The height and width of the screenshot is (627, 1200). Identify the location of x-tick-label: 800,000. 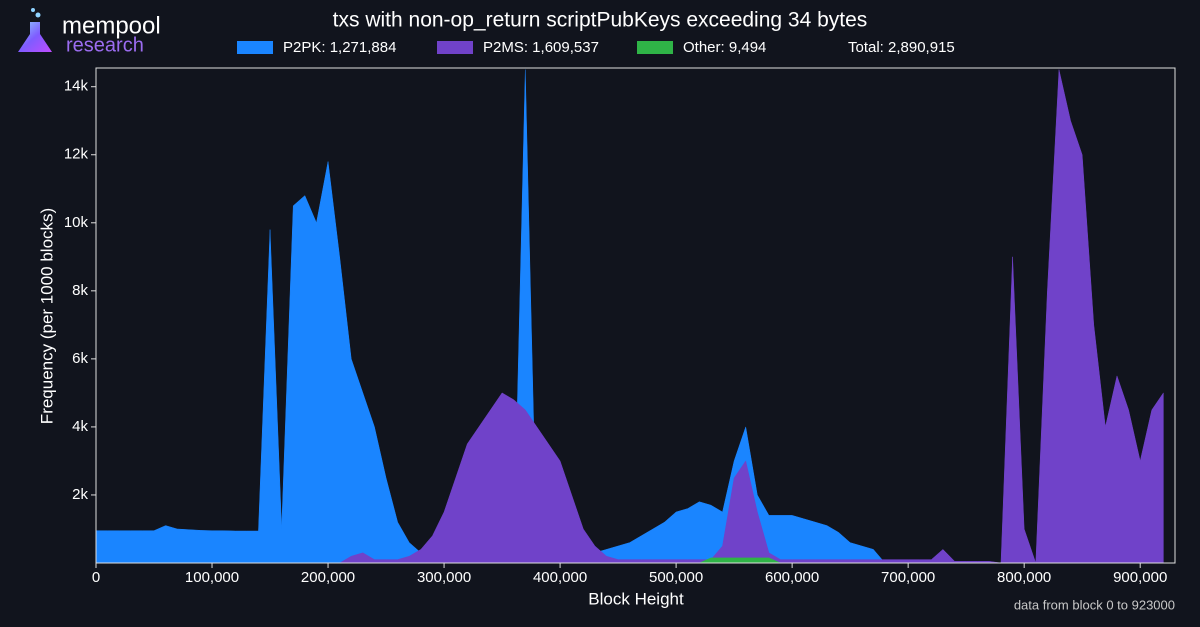
(1024, 577).